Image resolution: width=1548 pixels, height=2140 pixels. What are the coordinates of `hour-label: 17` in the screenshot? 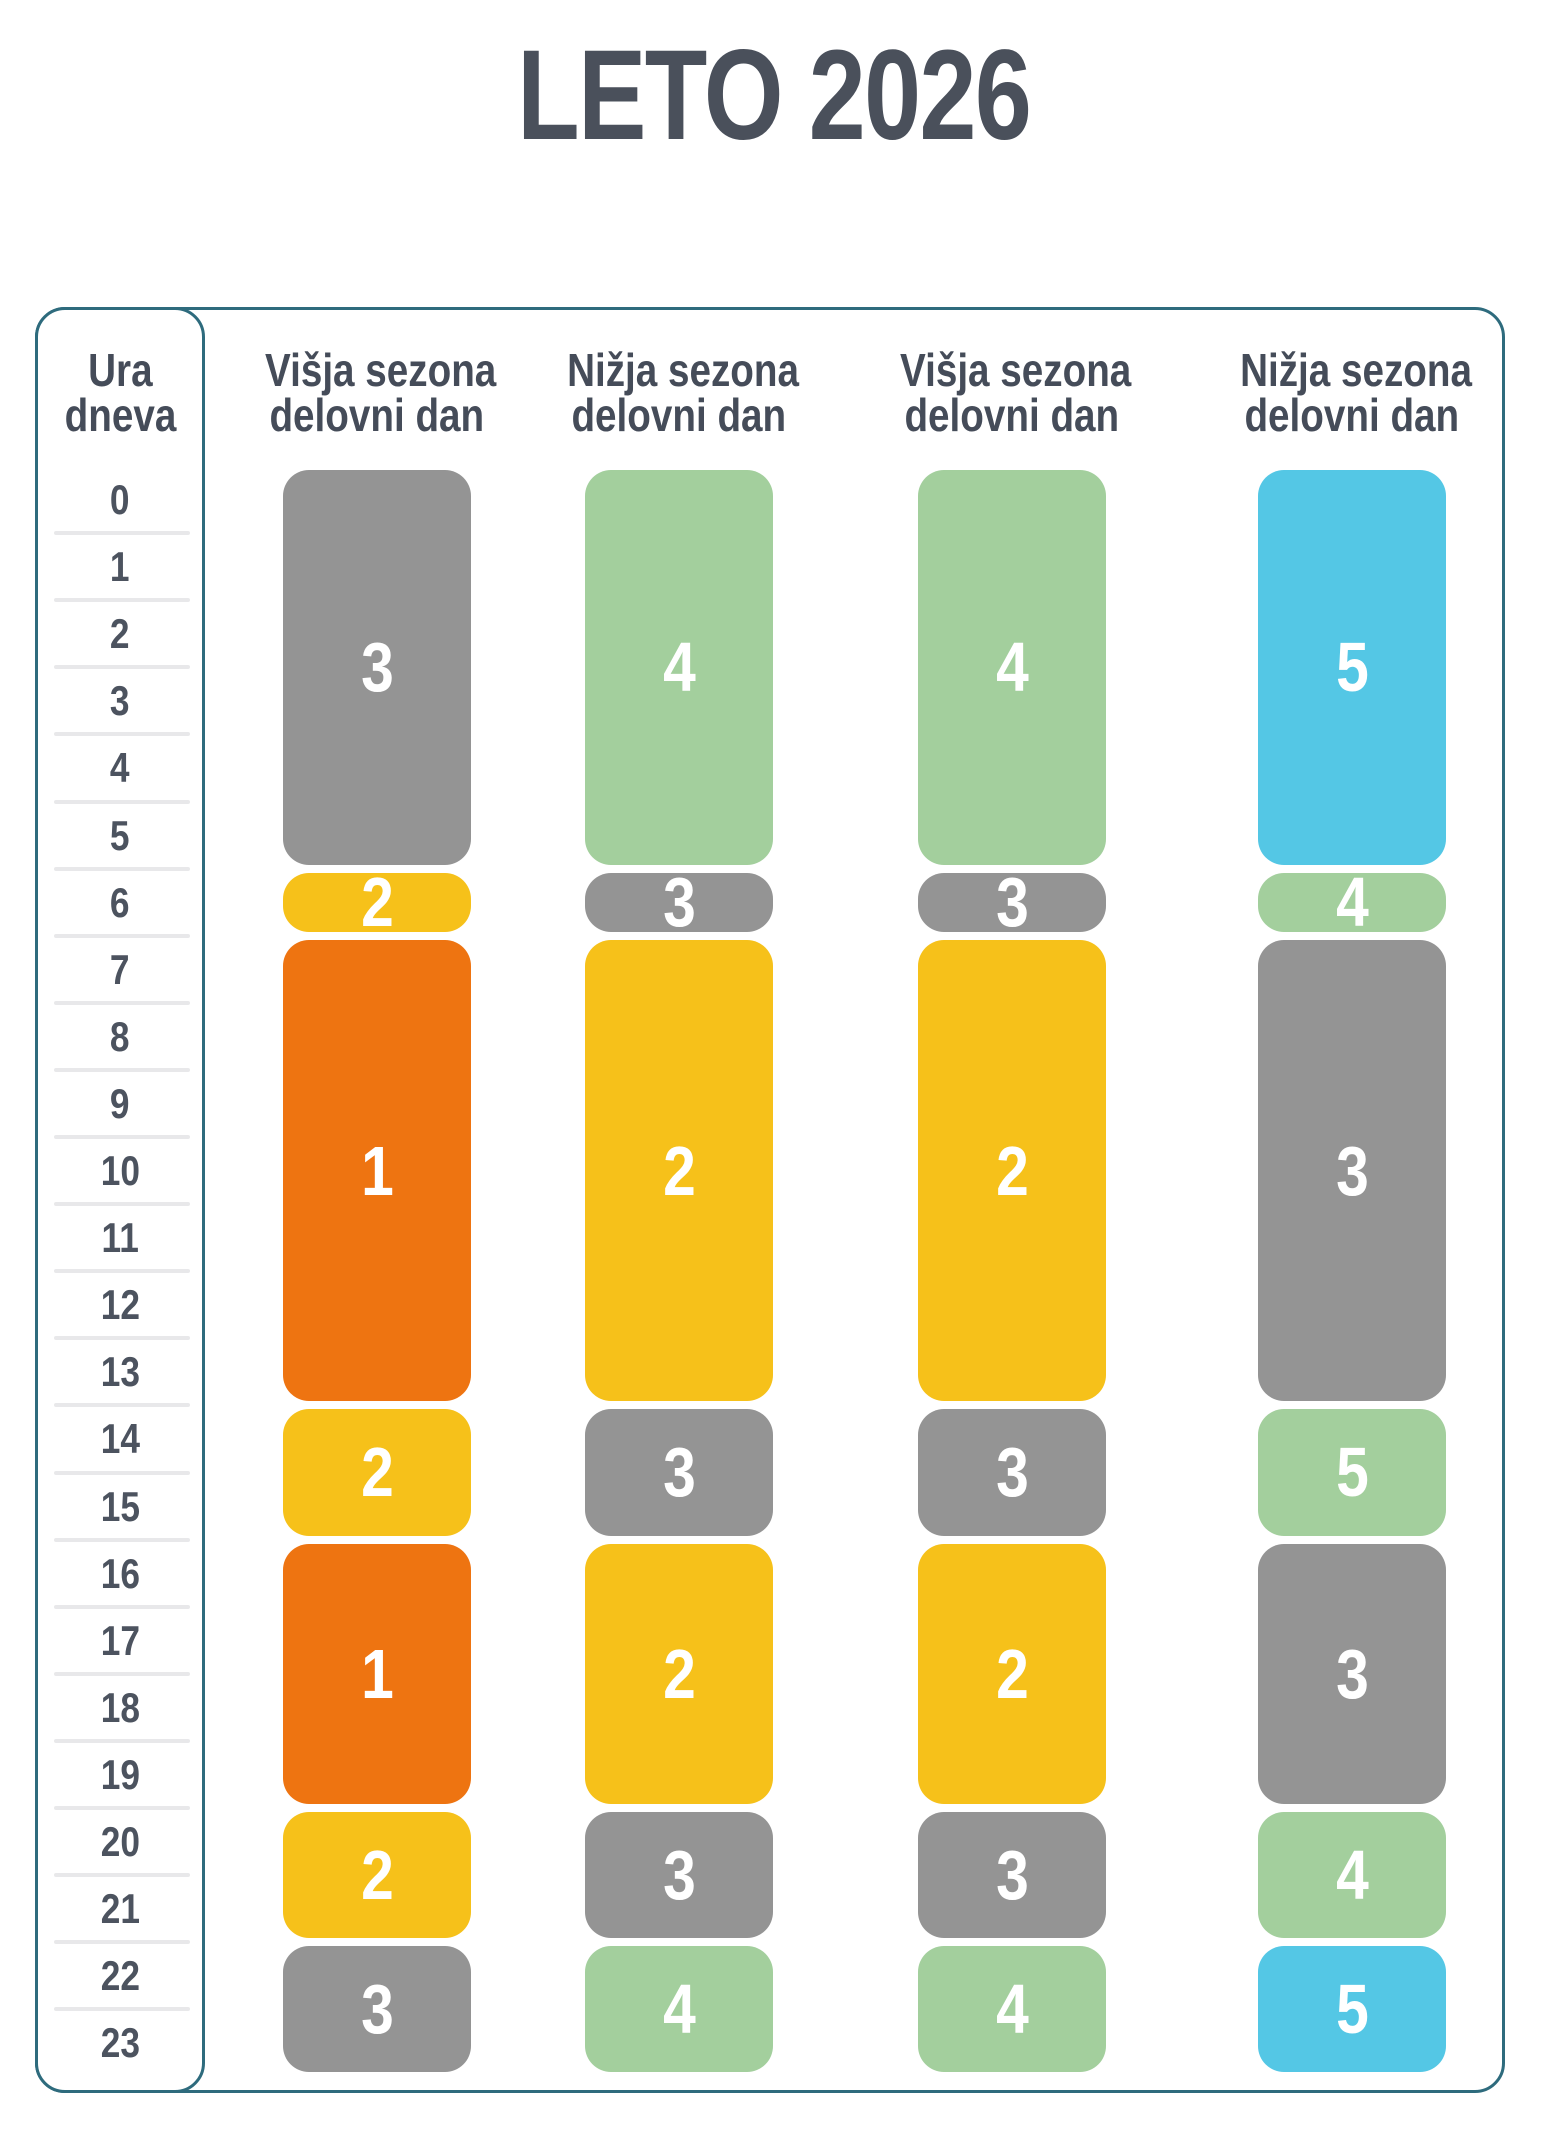 It's located at (120, 1640).